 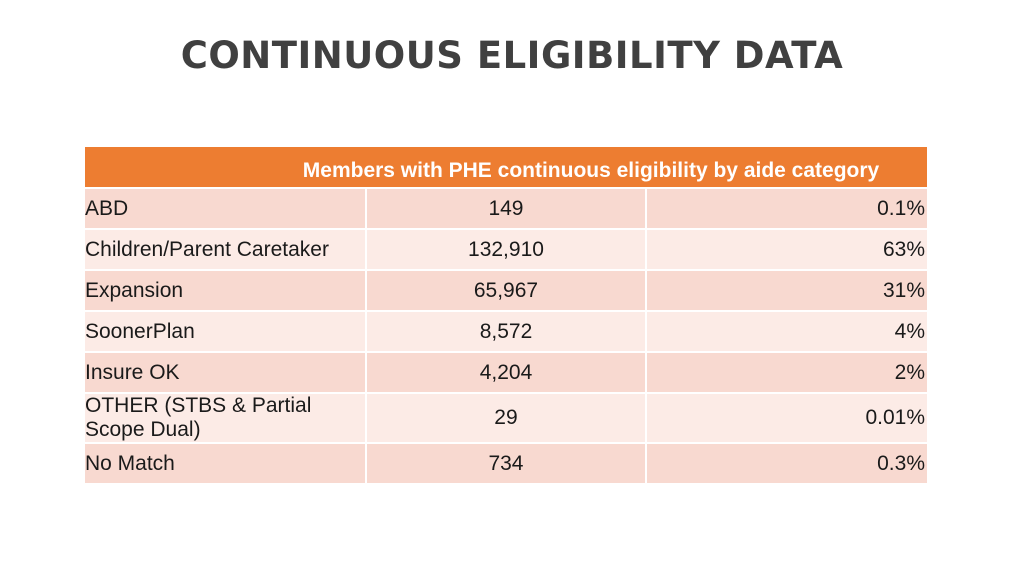 I want to click on percent-cell: 4%, so click(x=786, y=332).